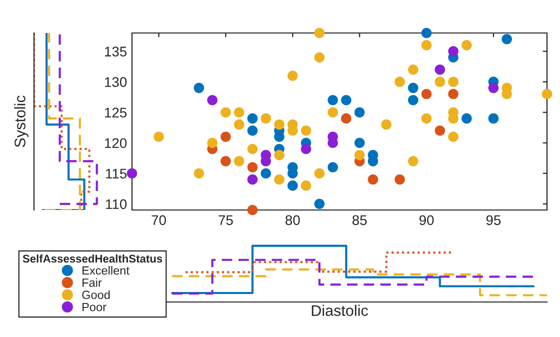 Image resolution: width=560 pixels, height=337 pixels. Describe the element at coordinates (426, 220) in the screenshot. I see `x-tick-label: 90` at that location.